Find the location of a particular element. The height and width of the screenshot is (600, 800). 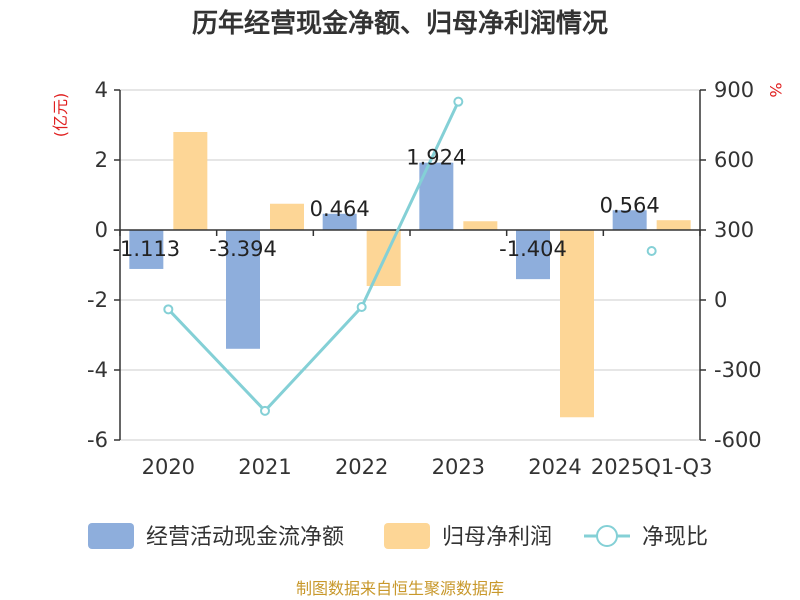

left-axis-tick-label: 0 is located at coordinates (101, 230).